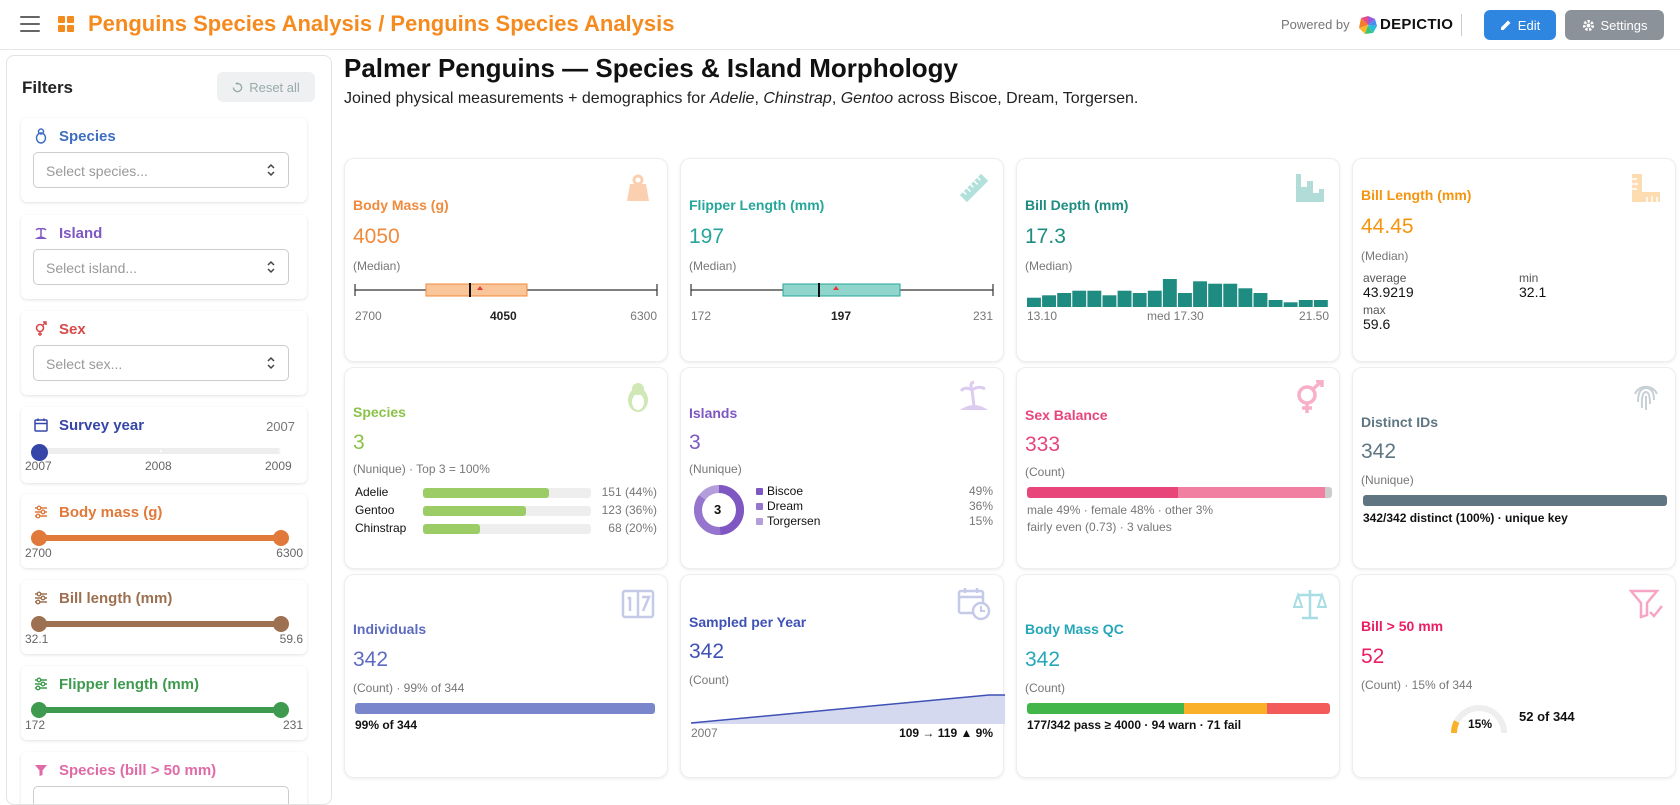 Image resolution: width=1680 pixels, height=805 pixels. I want to click on average-label: average, so click(1385, 278).